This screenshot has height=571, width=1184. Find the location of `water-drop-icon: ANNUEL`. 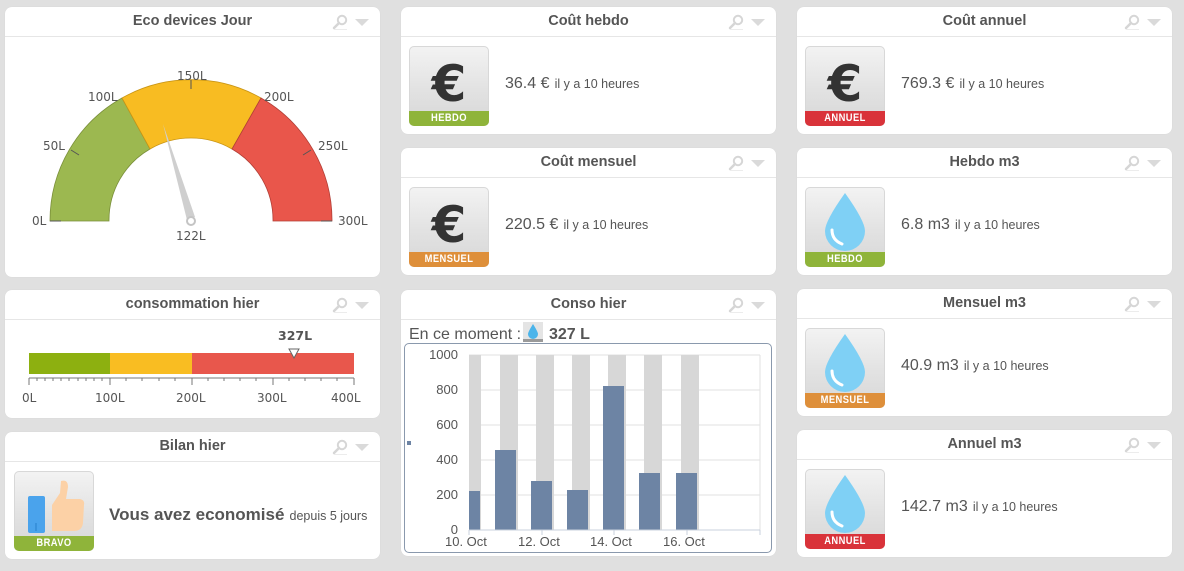

water-drop-icon: ANNUEL is located at coordinates (845, 509).